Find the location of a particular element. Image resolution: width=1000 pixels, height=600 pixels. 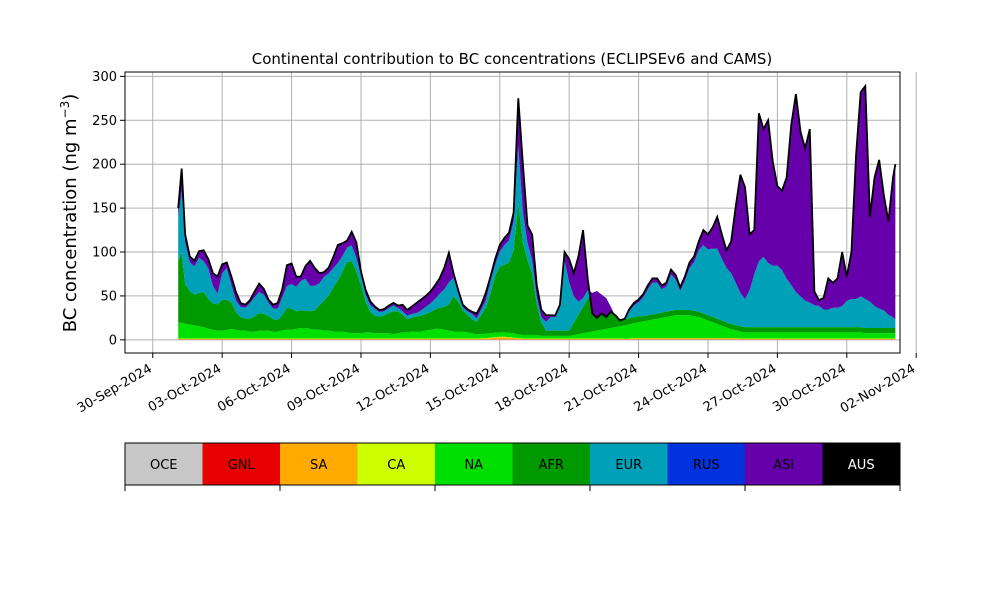

y-tick-label: 0 is located at coordinates (113, 340).